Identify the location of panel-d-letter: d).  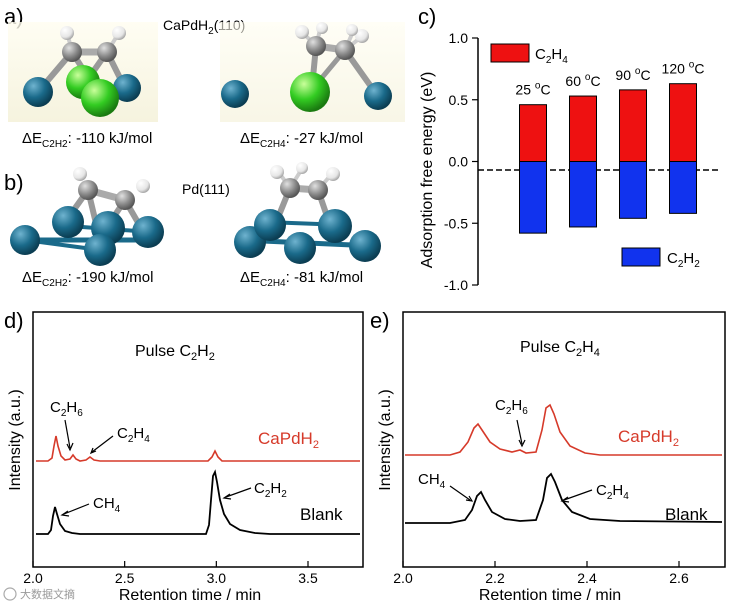
(14, 320).